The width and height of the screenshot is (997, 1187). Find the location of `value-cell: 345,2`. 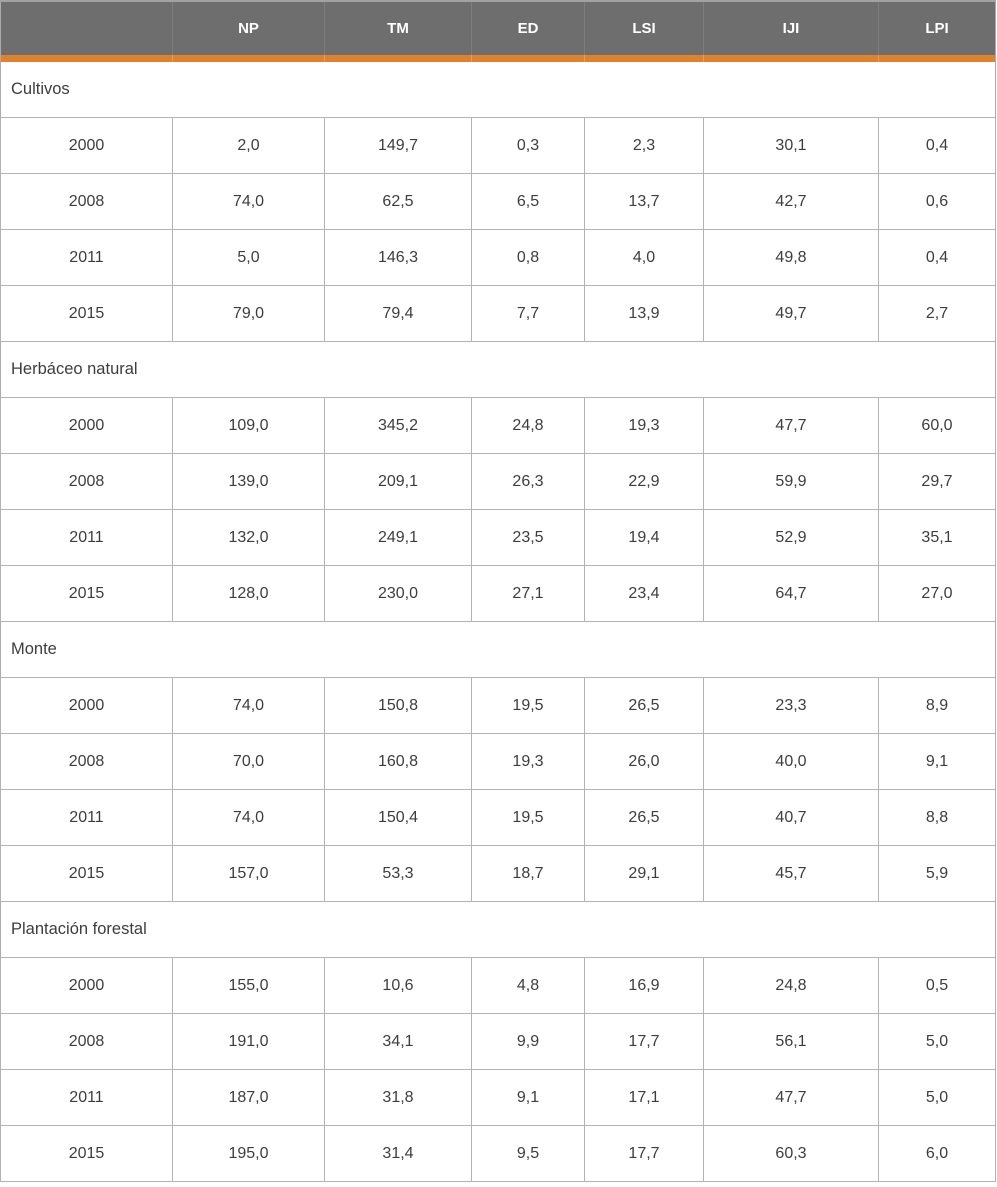

value-cell: 345,2 is located at coordinates (398, 425).